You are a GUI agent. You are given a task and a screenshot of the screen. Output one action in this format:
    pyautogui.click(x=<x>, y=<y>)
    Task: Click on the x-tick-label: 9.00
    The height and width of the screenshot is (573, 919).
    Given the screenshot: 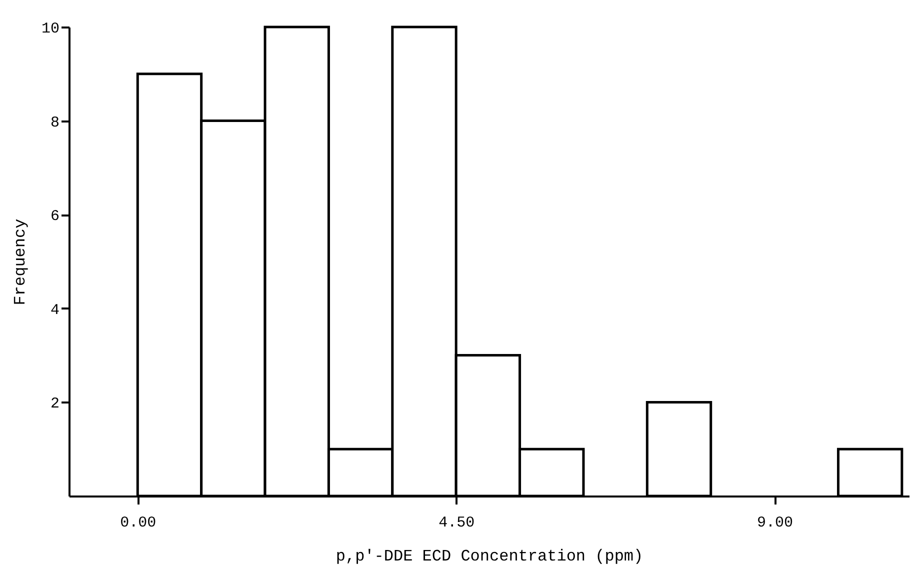 What is the action you would take?
    pyautogui.click(x=775, y=523)
    